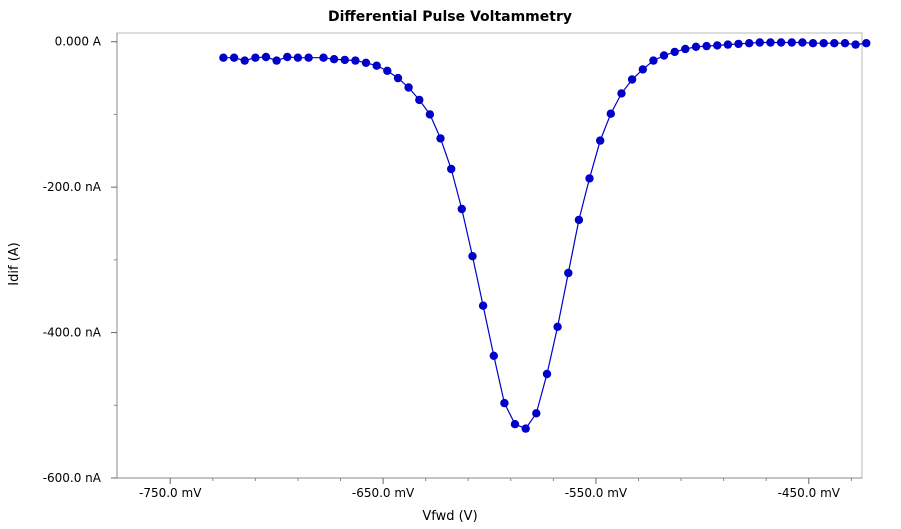 Image resolution: width=901 pixels, height=529 pixels. What do you see at coordinates (170, 493) in the screenshot?
I see `x-tick-label: -750.0 mV` at bounding box center [170, 493].